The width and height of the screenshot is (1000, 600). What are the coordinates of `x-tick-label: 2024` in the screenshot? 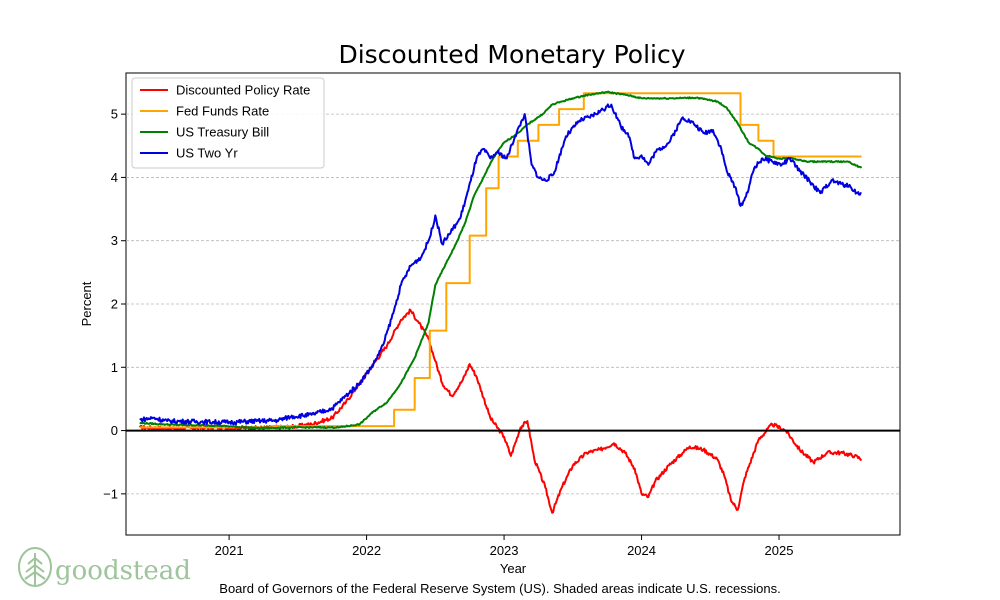 It's located at (641, 550).